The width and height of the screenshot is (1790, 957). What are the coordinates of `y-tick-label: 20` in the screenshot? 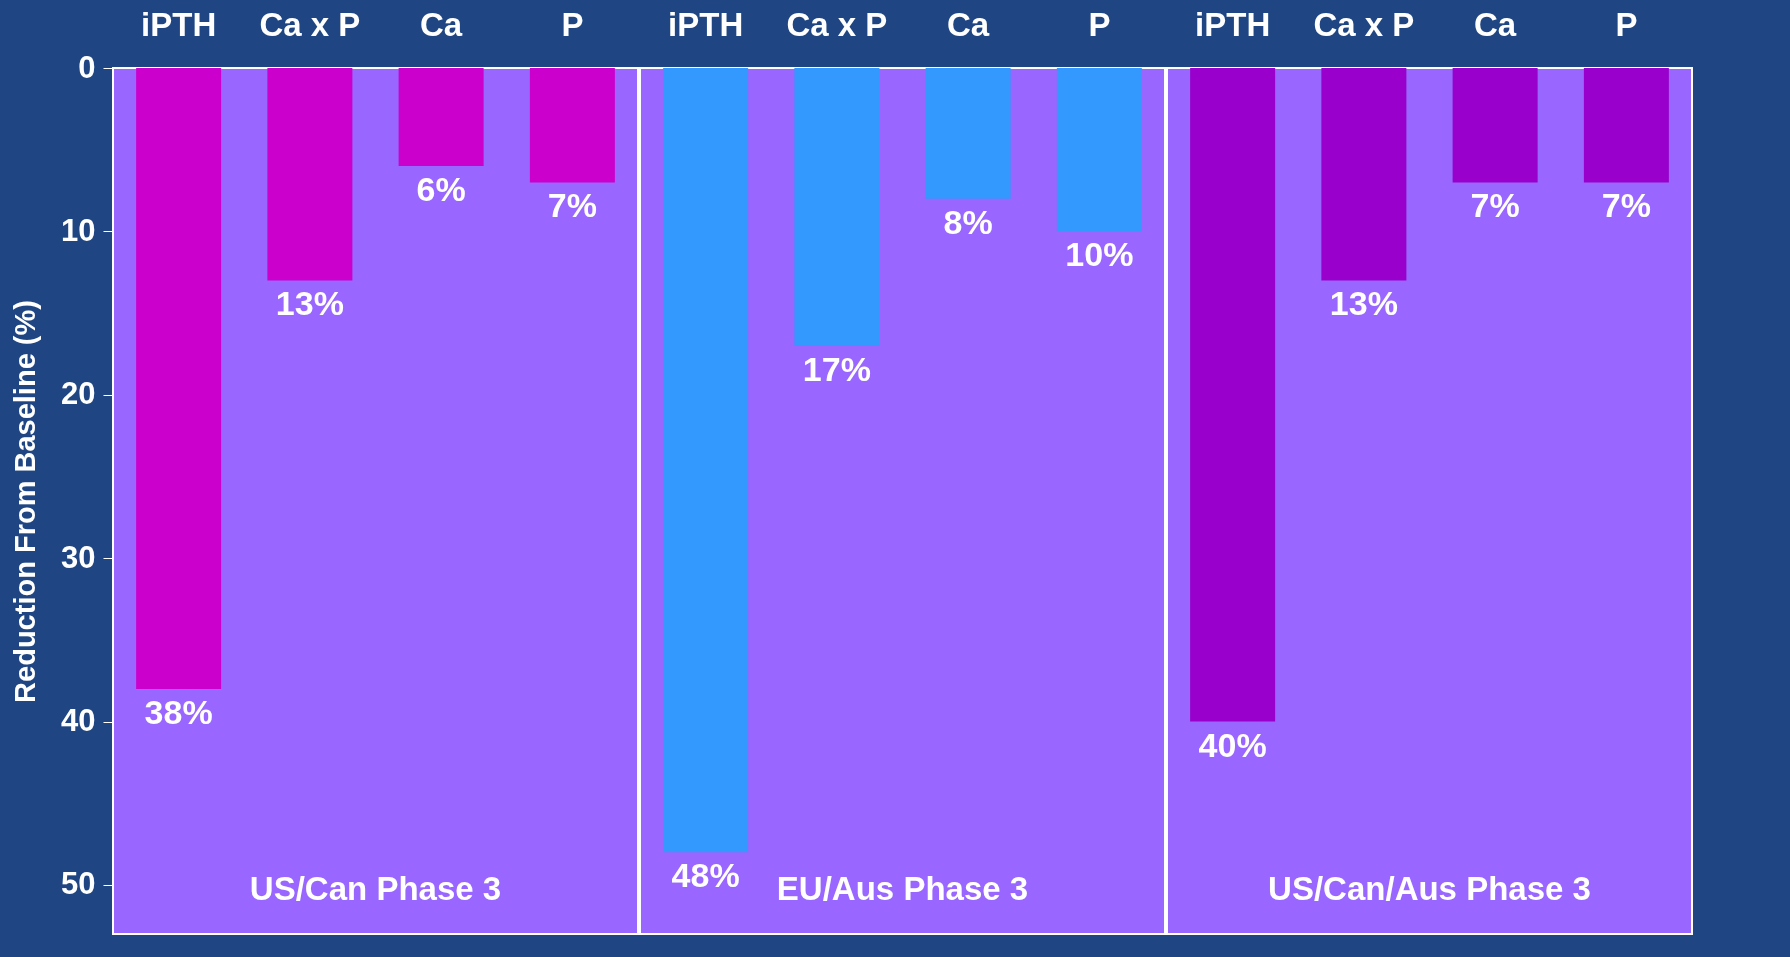 It's located at (78, 394).